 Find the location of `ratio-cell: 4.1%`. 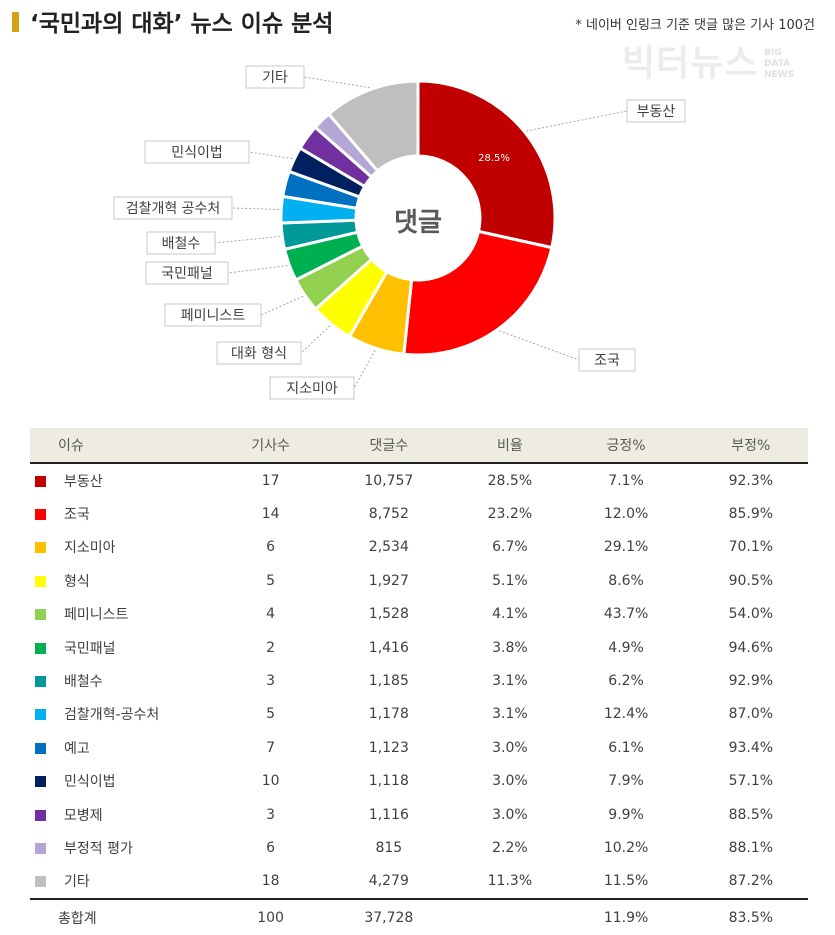

ratio-cell: 4.1% is located at coordinates (510, 614).